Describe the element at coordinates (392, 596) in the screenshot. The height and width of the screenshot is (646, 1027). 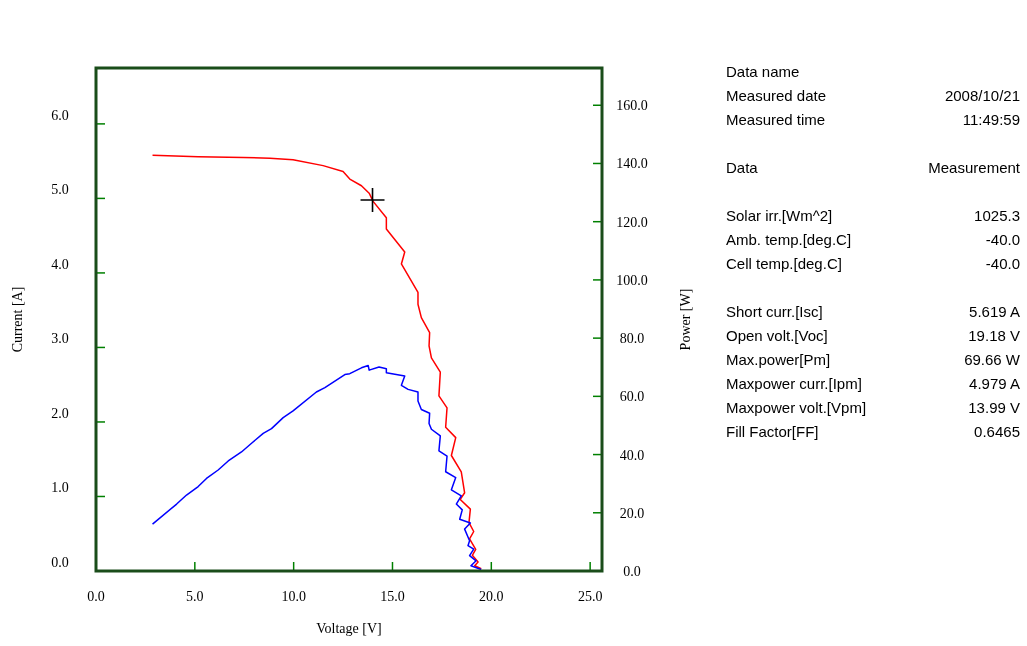
I see `x-tick-label: 15.0` at that location.